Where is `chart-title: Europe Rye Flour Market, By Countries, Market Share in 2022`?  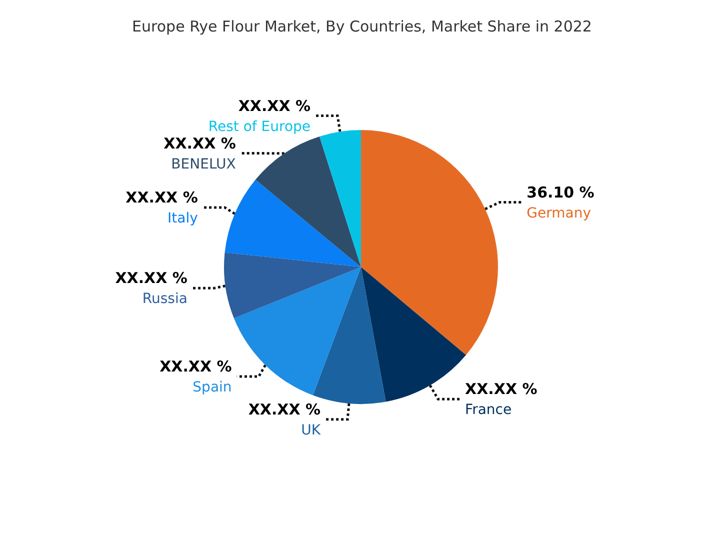
chart-title: Europe Rye Flour Market, By Countries, Market Share in 2022 is located at coordinates (362, 27).